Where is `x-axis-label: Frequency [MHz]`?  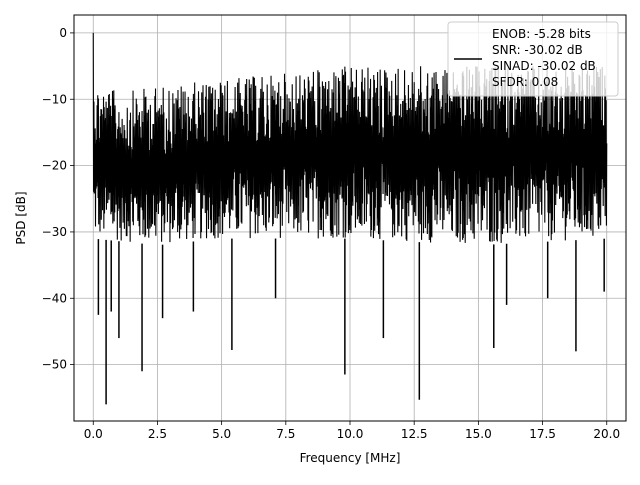
x-axis-label: Frequency [MHz] is located at coordinates (350, 458).